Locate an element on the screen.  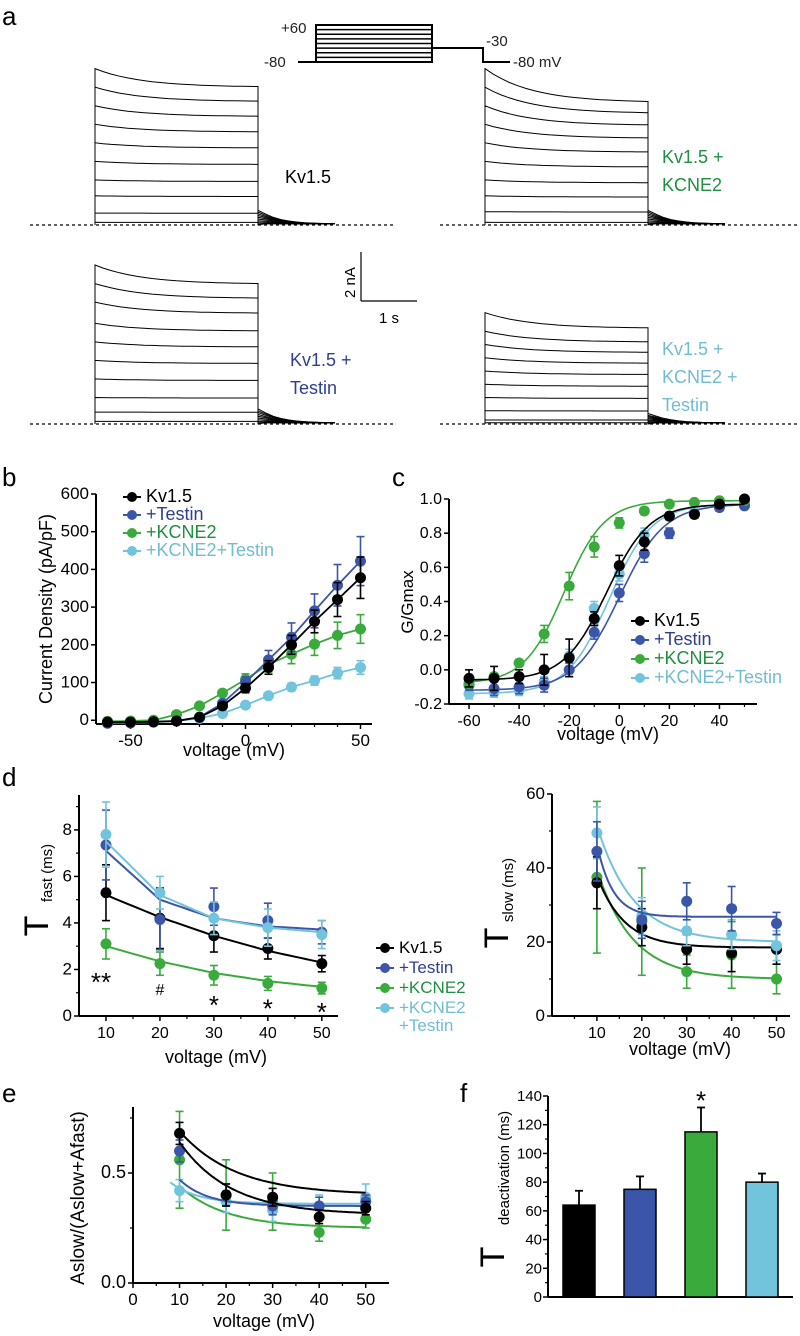
y-tick-label: 6 is located at coordinates (67, 875).